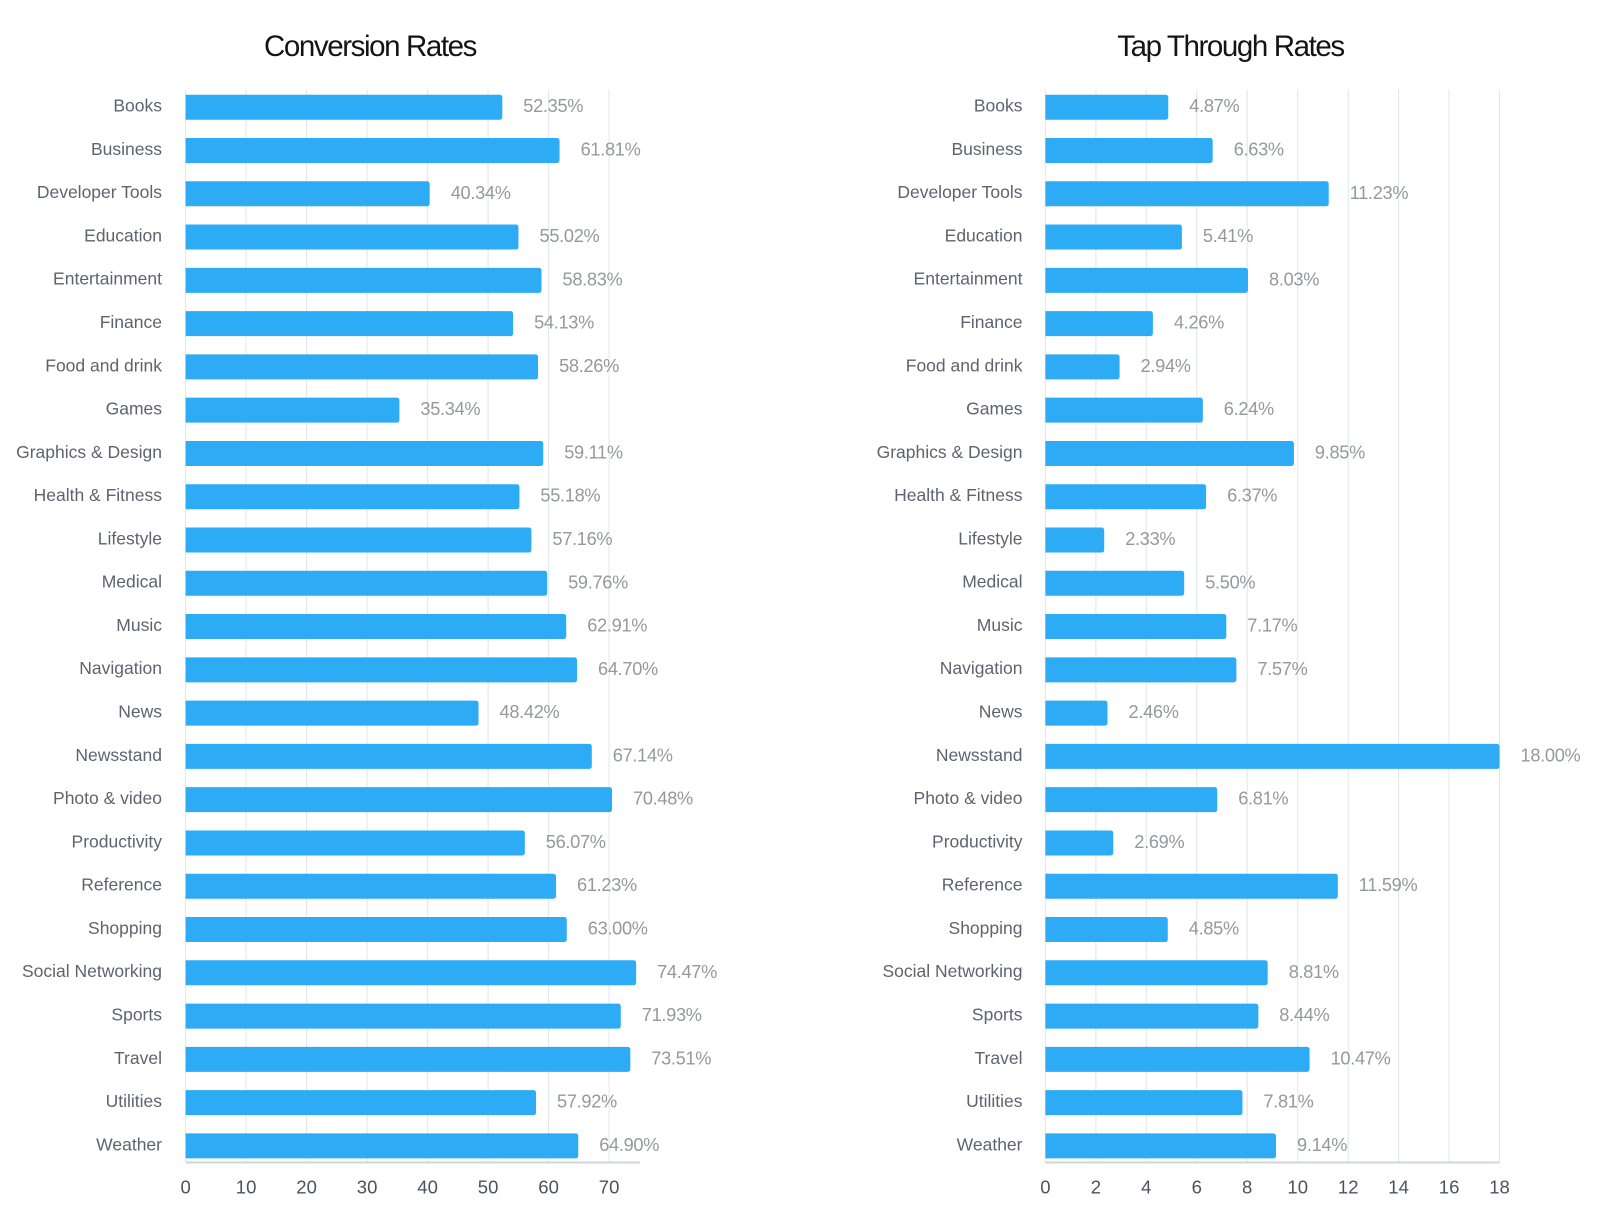  What do you see at coordinates (617, 626) in the screenshot?
I see `svg-text: 62.91%` at bounding box center [617, 626].